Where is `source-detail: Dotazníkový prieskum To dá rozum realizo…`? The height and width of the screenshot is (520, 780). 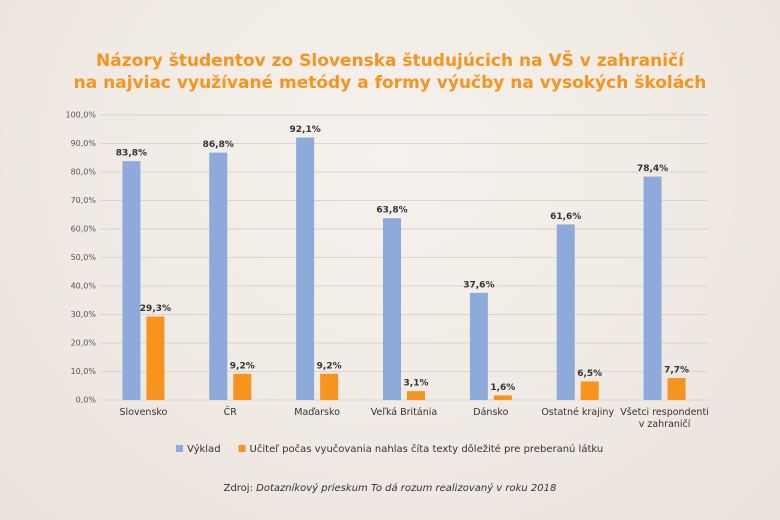 source-detail: Dotazníkový prieskum To dá rozum realizo… is located at coordinates (406, 488).